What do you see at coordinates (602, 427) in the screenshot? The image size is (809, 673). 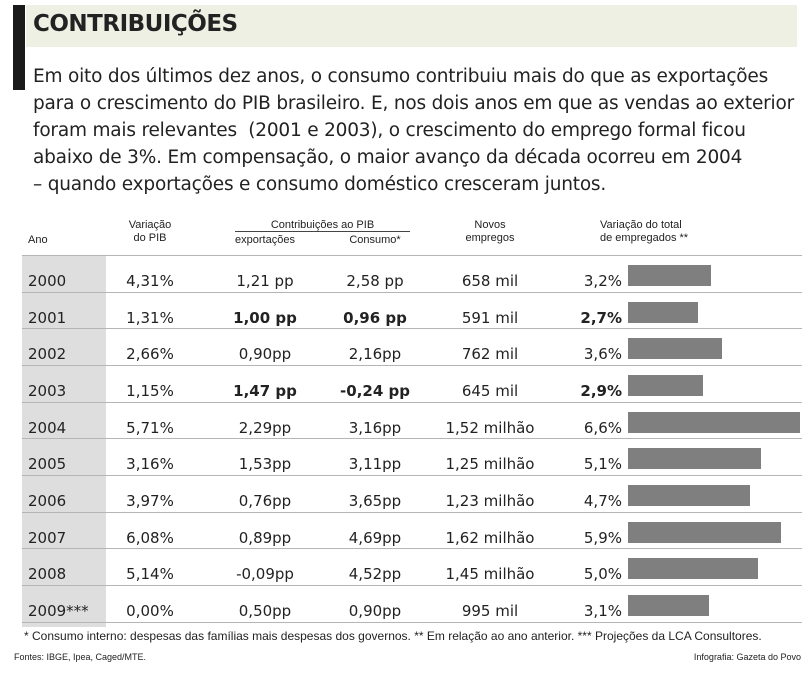 I see `employed-label: 6,6%` at bounding box center [602, 427].